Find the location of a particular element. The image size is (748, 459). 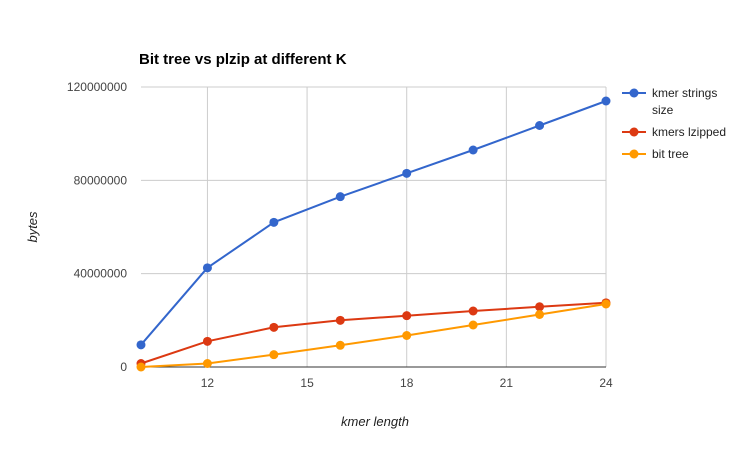

y-tick-label: 120000000 is located at coordinates (97, 87).